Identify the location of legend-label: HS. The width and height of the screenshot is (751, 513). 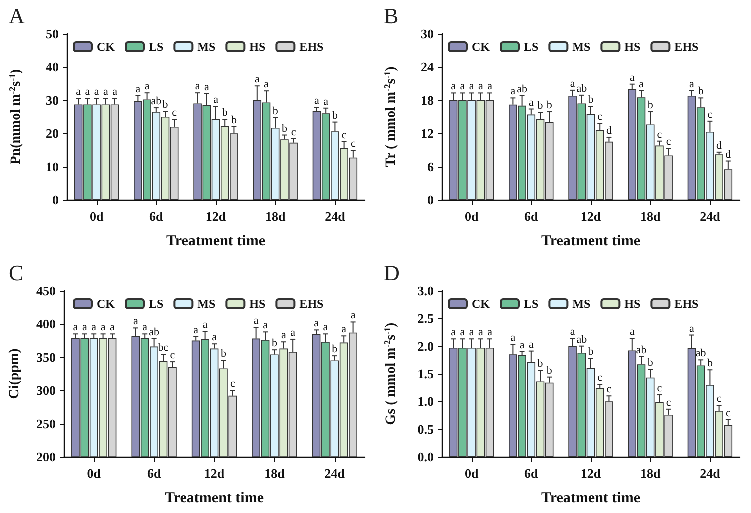
(633, 304).